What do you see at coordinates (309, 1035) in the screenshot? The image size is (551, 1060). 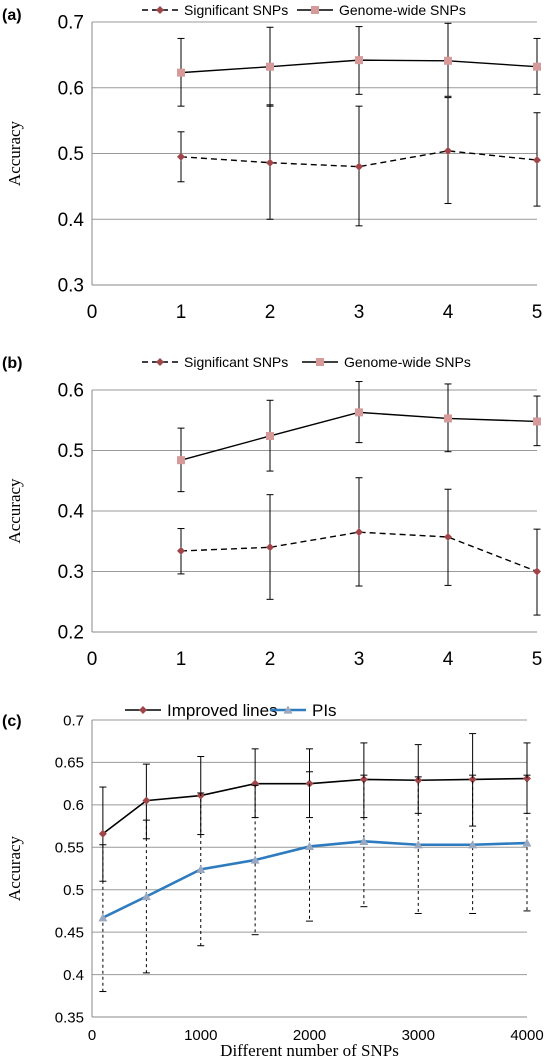 I see `x-tick-label: 2000` at bounding box center [309, 1035].